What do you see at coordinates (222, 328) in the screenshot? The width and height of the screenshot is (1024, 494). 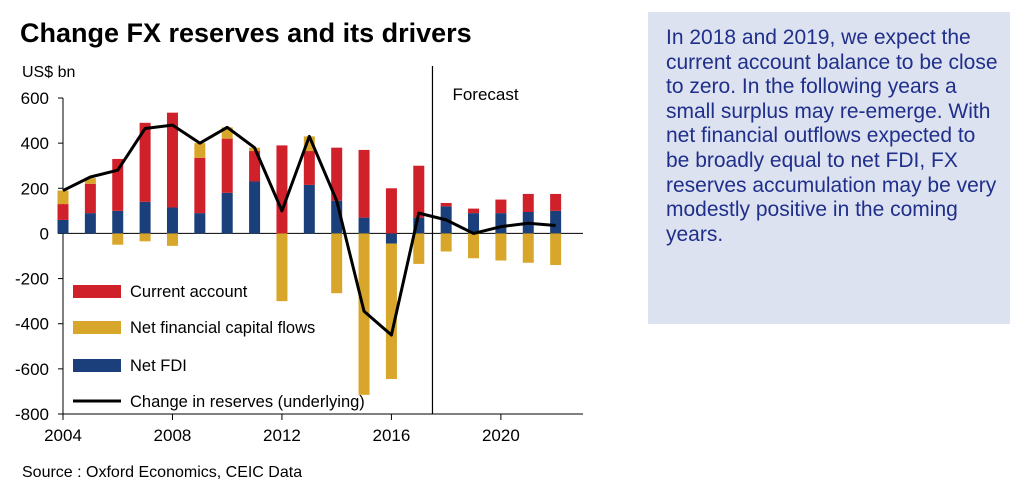 I see `legend-label: Net financial capital flows` at bounding box center [222, 328].